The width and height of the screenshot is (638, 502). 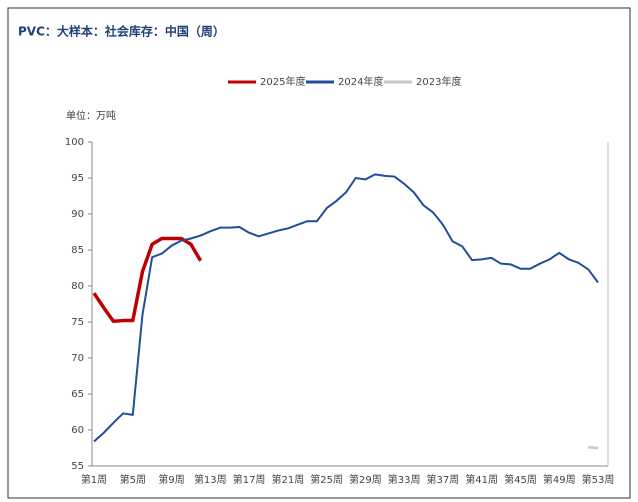 I want to click on y-tick-label: 60, so click(x=77, y=430).